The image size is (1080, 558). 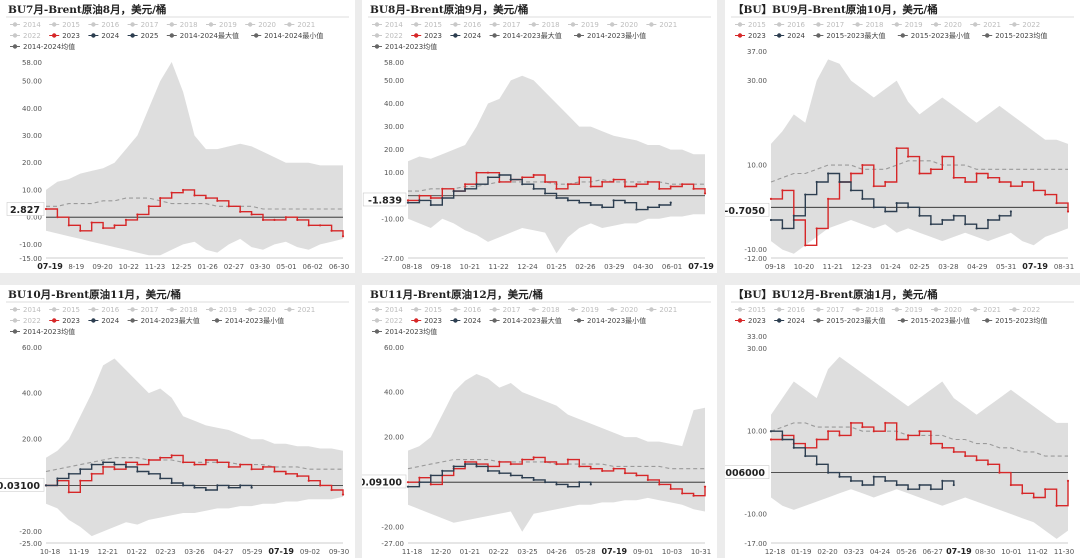 What do you see at coordinates (287, 35) in the screenshot?
I see `legend-item: 2014-2024最小值` at bounding box center [287, 35].